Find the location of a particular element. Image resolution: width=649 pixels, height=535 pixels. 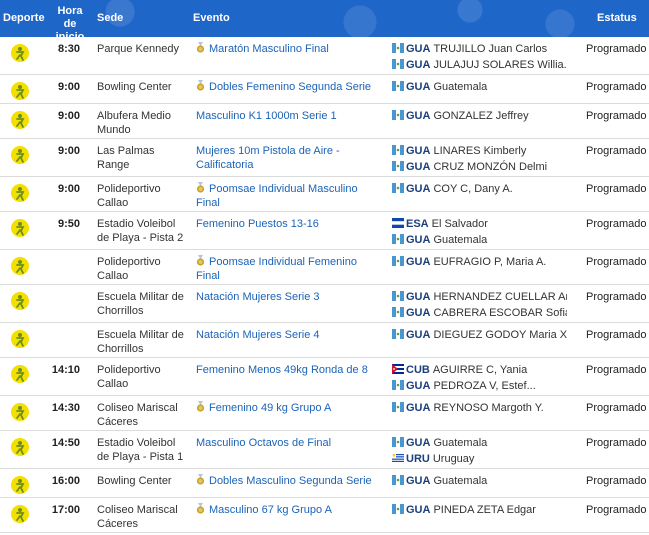

event-link: Femenino Menos 49kg Ronda de 8 is located at coordinates (288, 370).